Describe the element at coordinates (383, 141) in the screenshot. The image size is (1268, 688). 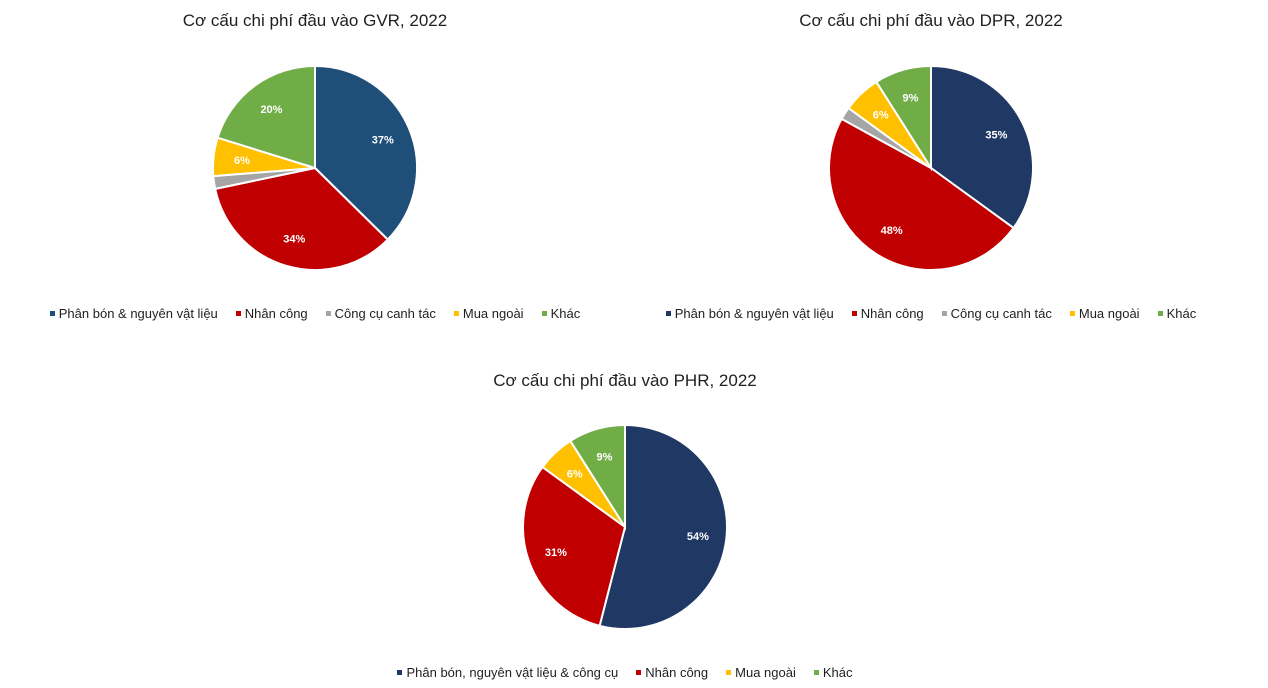
I see `slice-data-label: 37%` at that location.